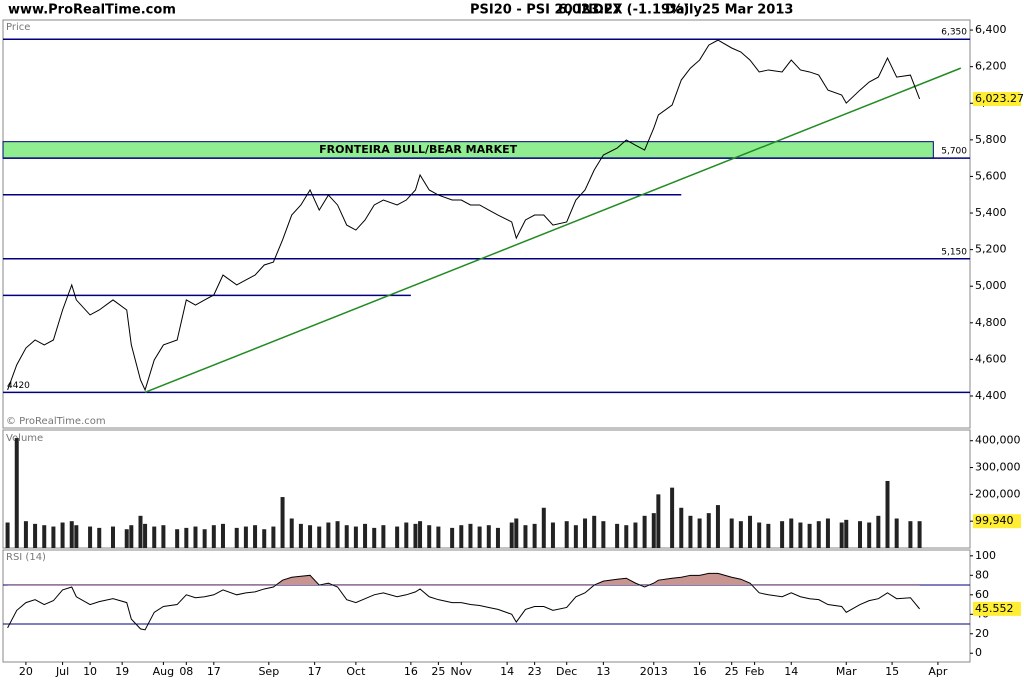 The image size is (1024, 680). I want to click on x-tick-label: Aug, so click(163, 671).